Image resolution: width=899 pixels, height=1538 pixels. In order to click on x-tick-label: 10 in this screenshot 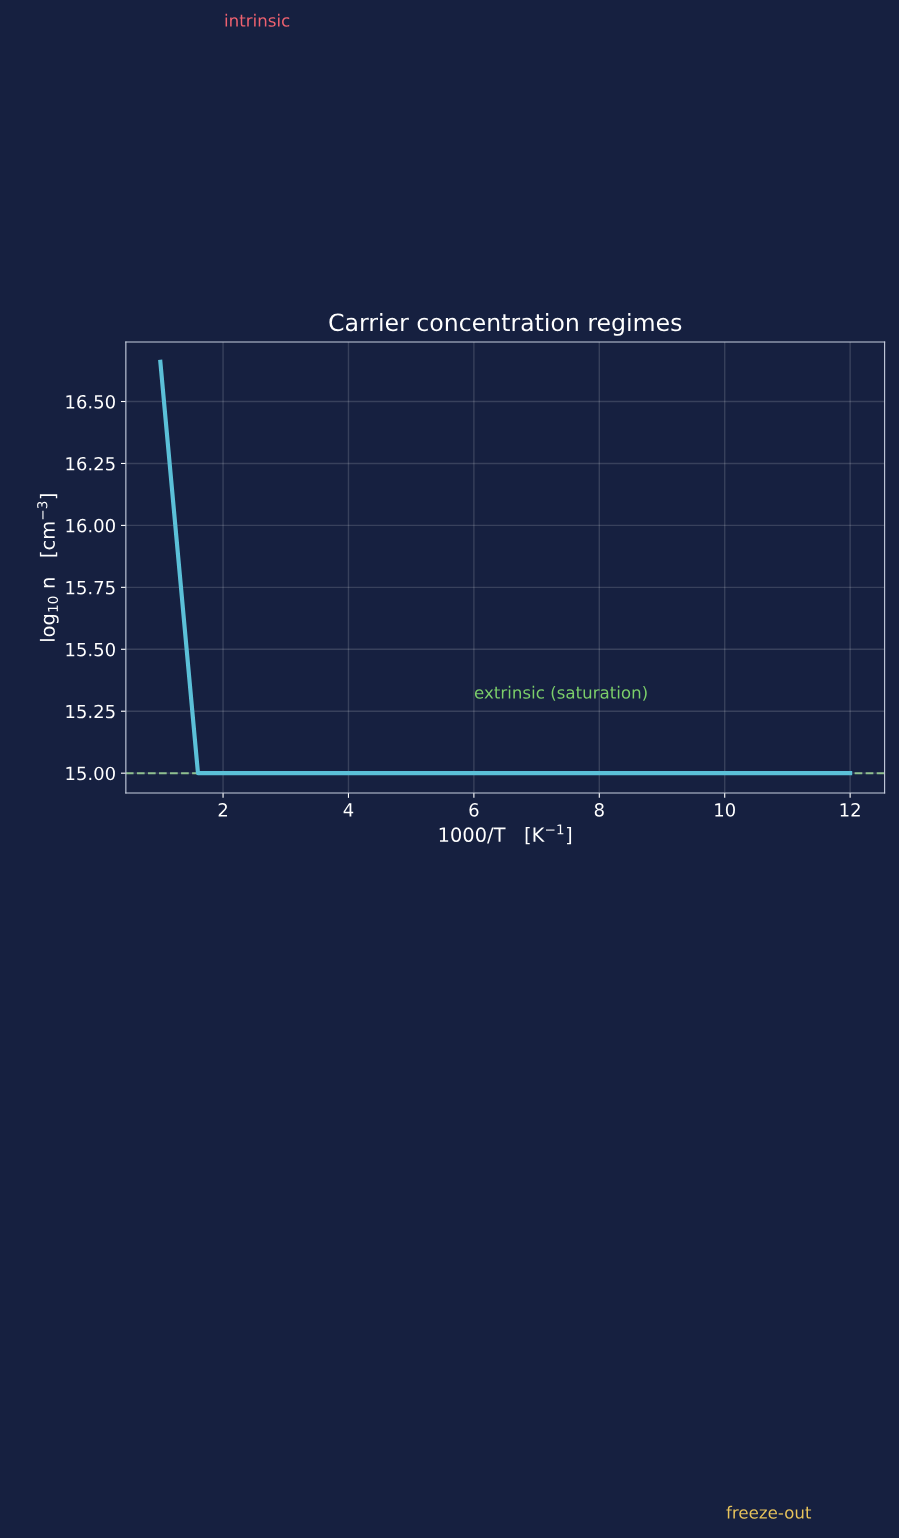, I will do `click(725, 810)`.